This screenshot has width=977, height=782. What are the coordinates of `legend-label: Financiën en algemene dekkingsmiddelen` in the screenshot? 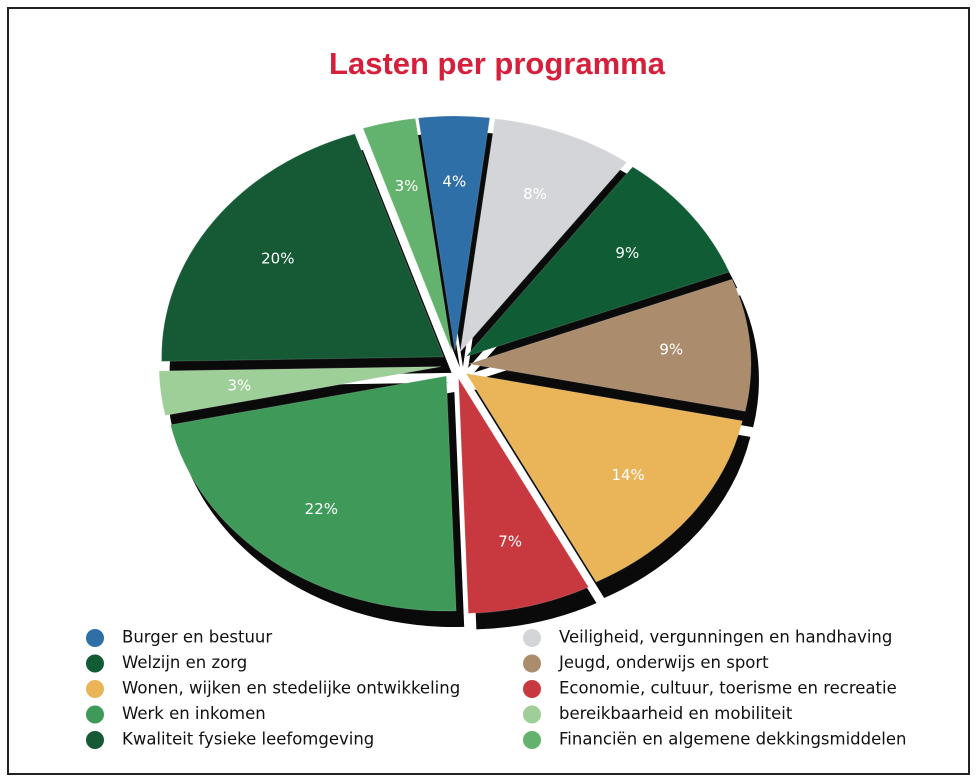 It's located at (732, 739).